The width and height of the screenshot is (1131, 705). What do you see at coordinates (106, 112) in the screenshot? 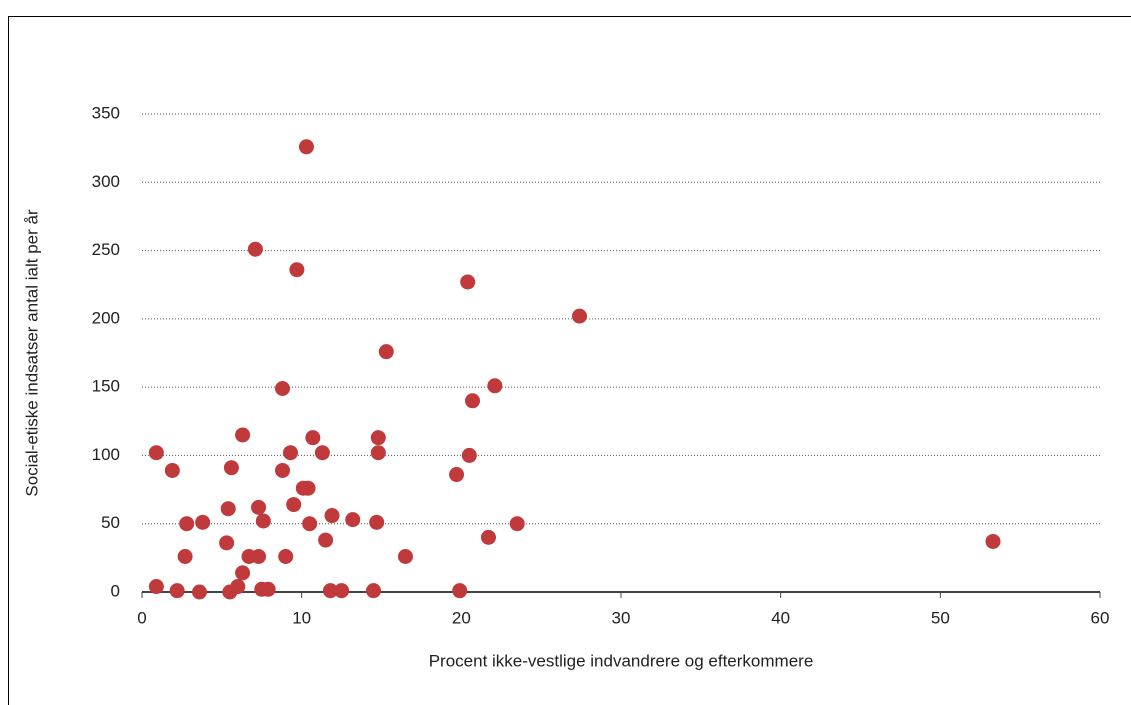
I see `y-tick-label: 350` at bounding box center [106, 112].